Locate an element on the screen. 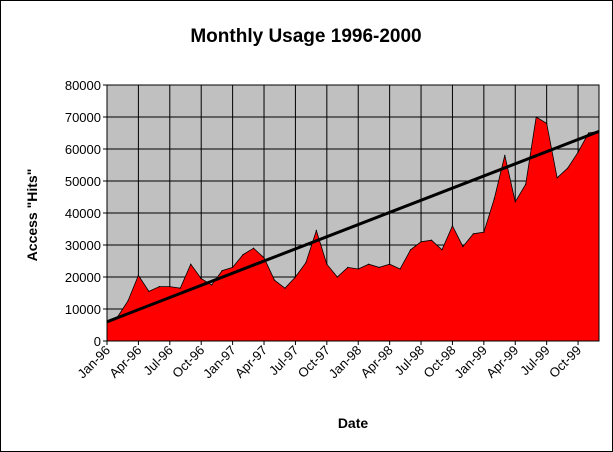 Image resolution: width=613 pixels, height=452 pixels. x-tick-label: Apr-96 is located at coordinates (125, 362).